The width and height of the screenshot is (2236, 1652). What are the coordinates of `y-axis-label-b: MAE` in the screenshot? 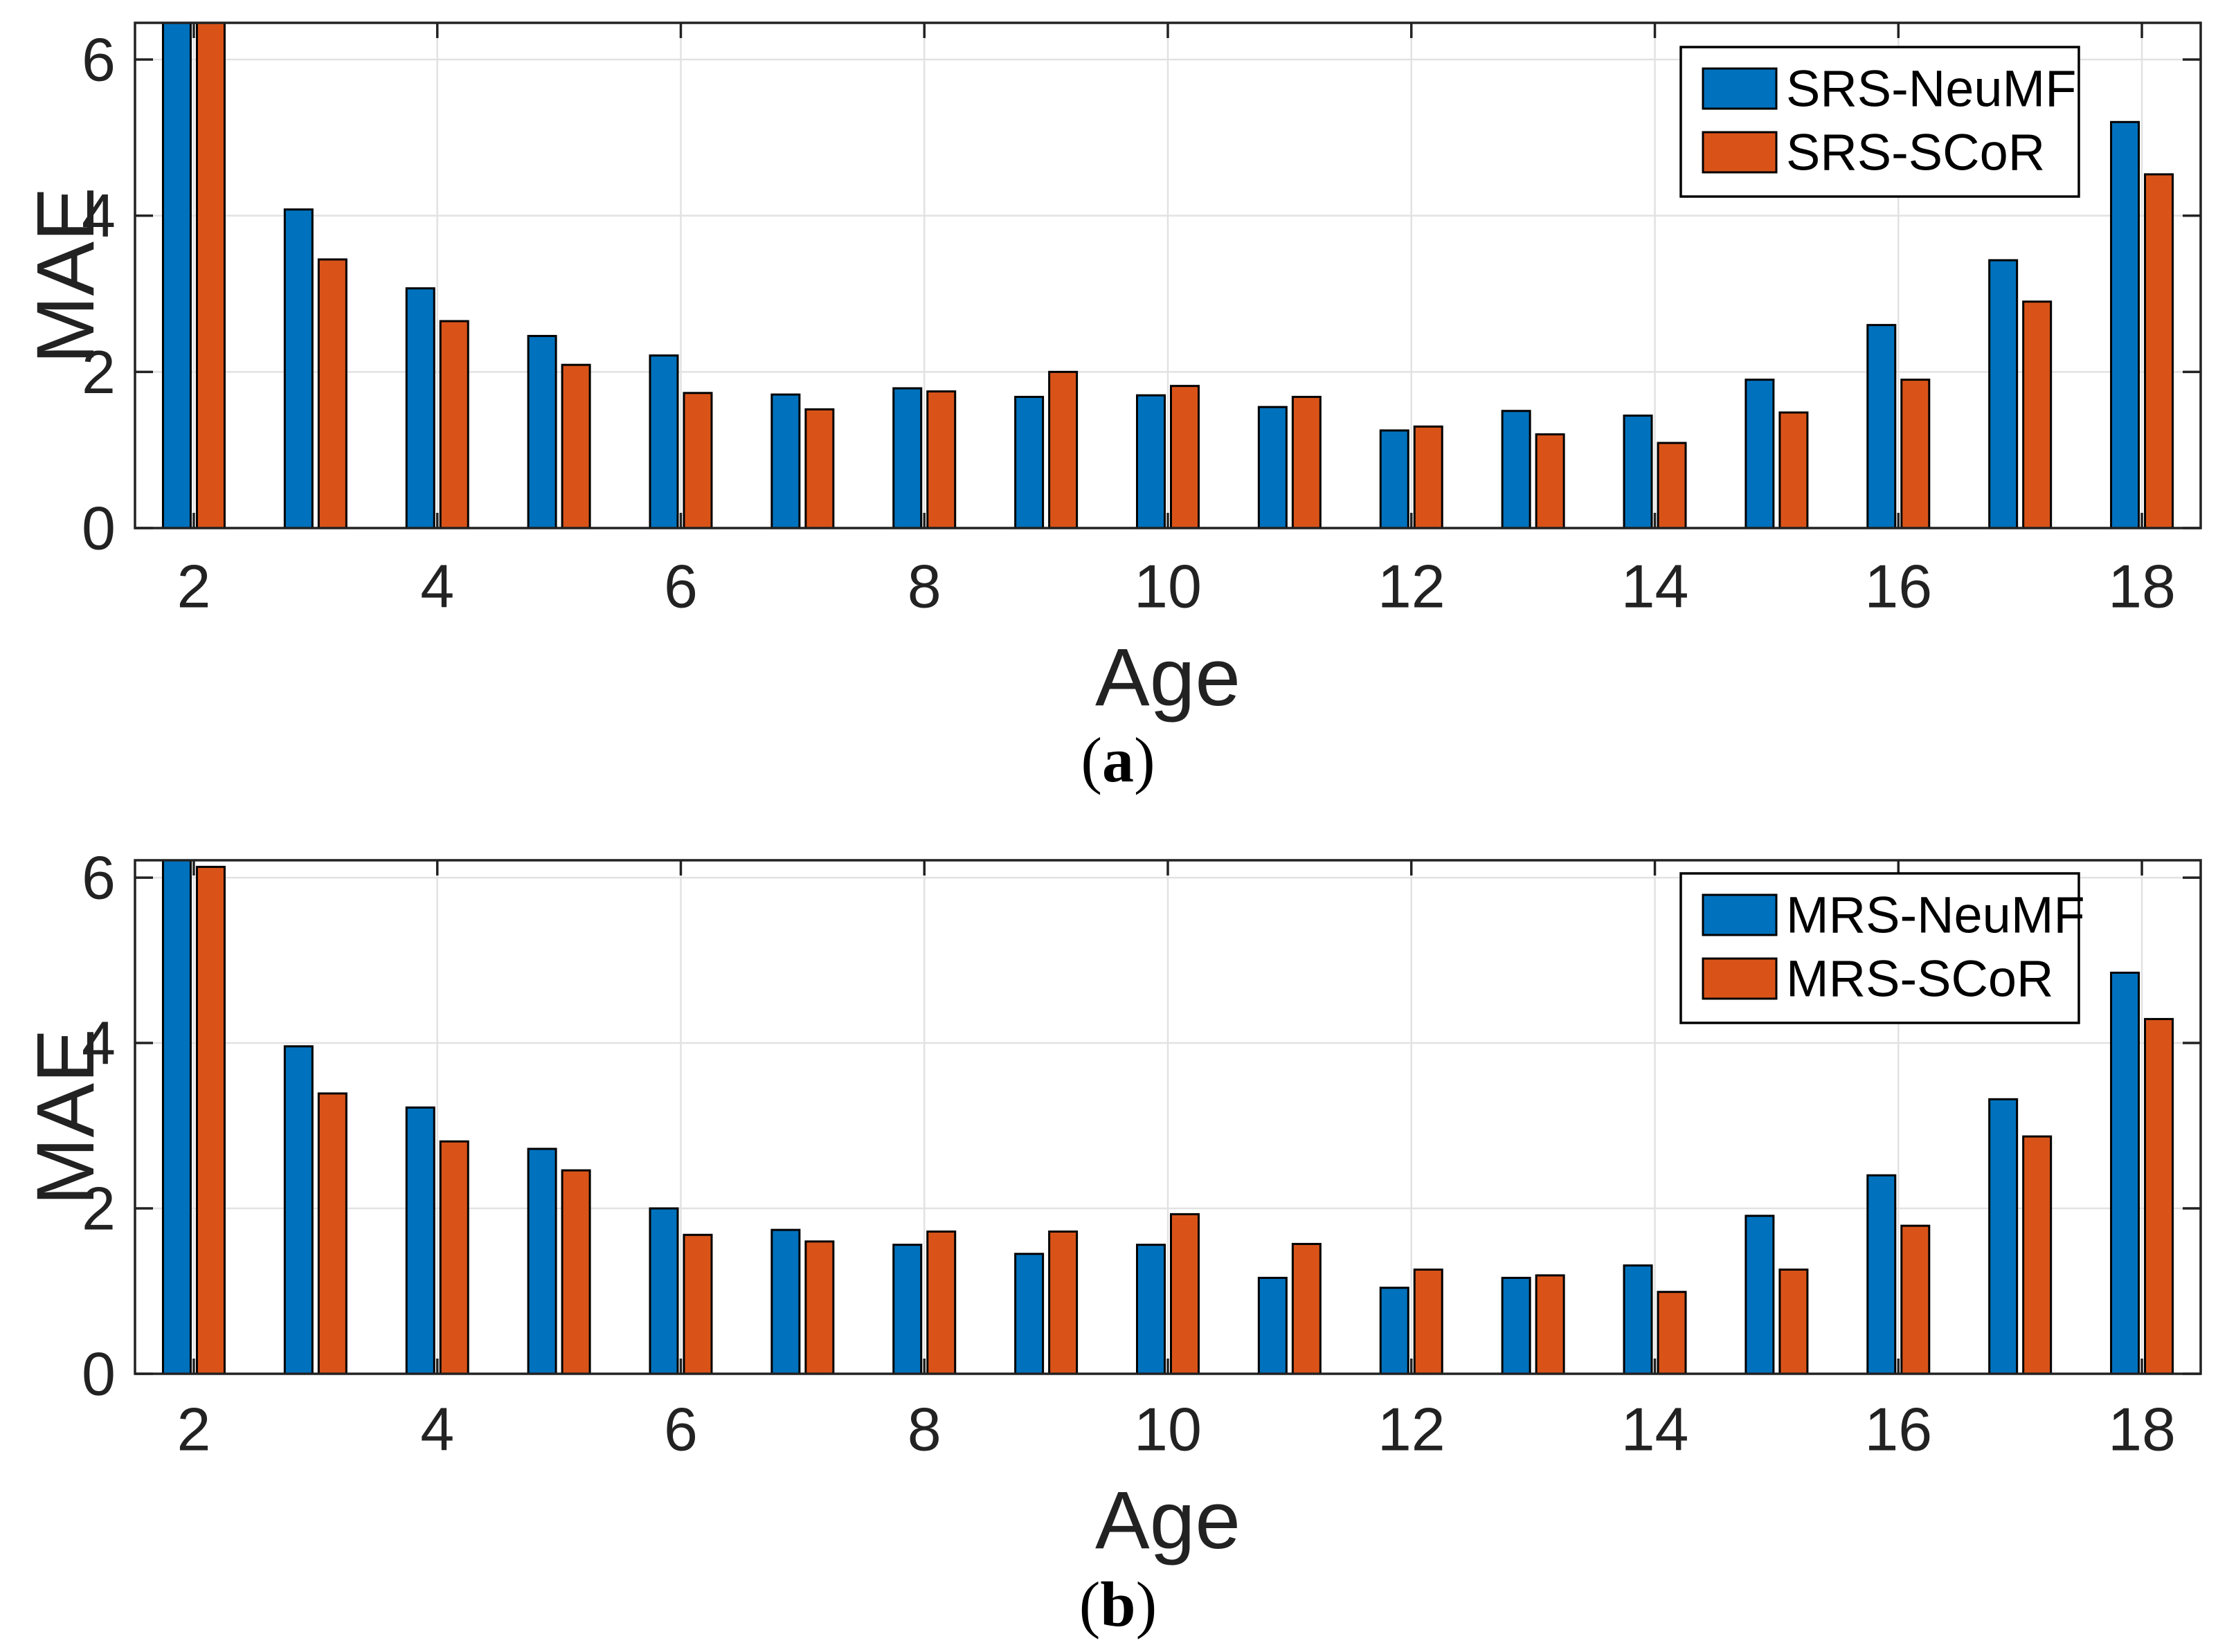 It's located at (65, 1117).